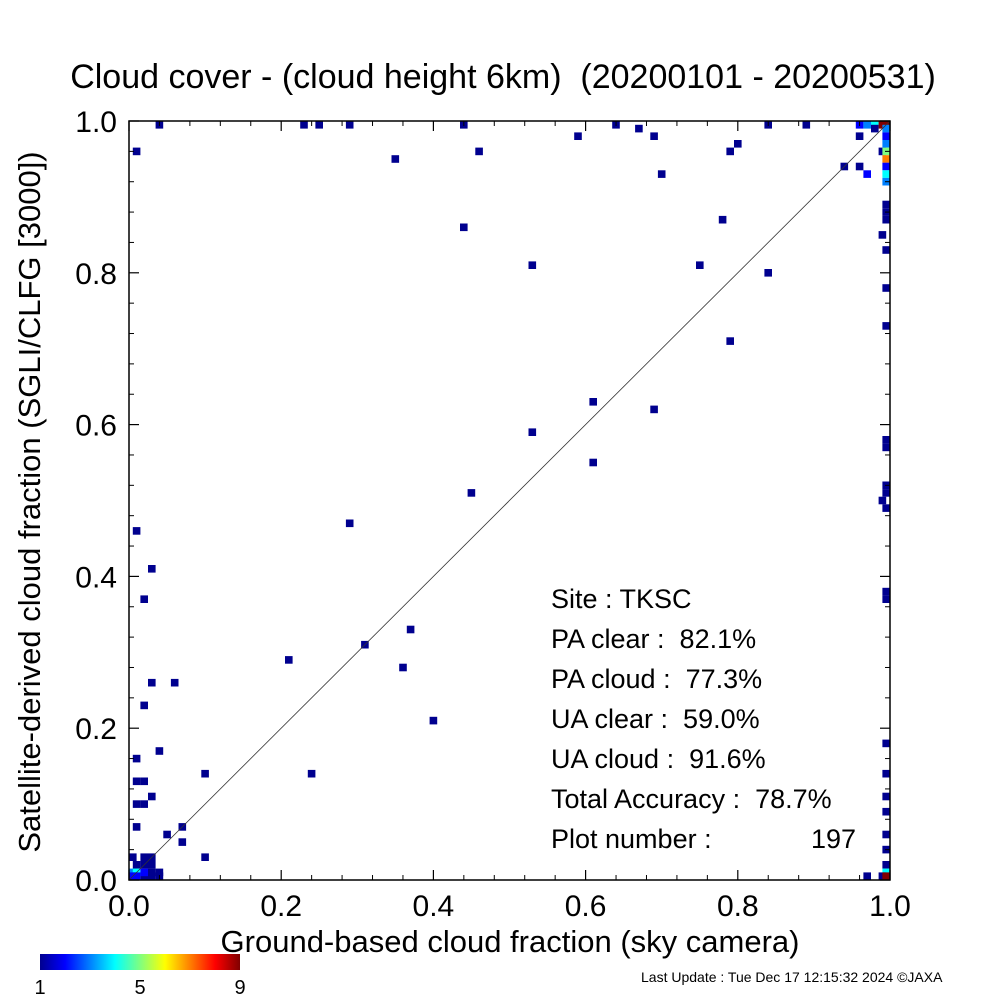  I want to click on x-tick-label: 0.2, so click(281, 906).